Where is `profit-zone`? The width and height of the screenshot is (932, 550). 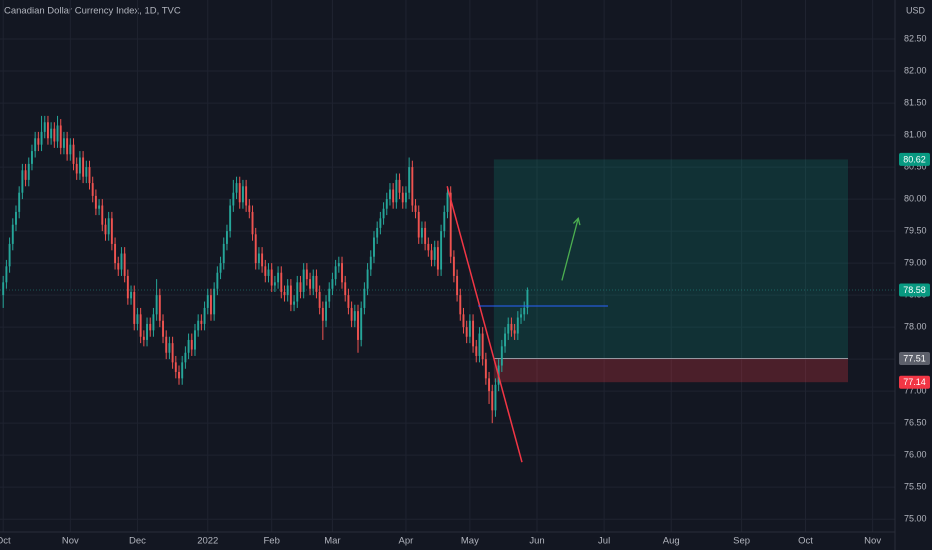
profit-zone is located at coordinates (671, 259).